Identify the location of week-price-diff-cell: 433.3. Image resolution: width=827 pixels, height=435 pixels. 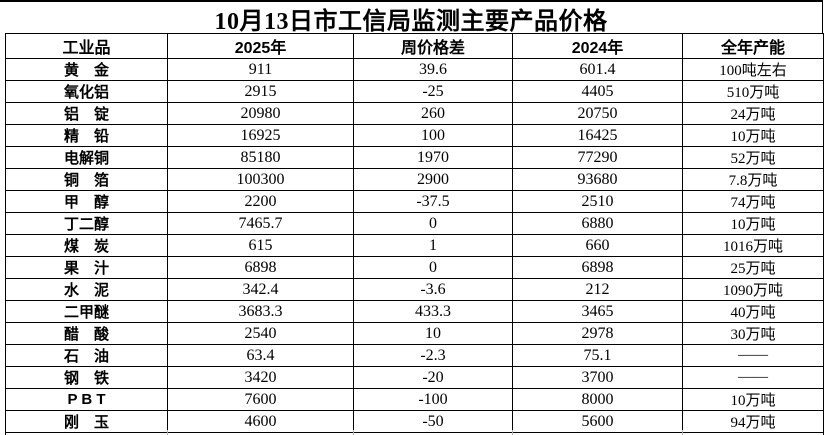
(433, 311).